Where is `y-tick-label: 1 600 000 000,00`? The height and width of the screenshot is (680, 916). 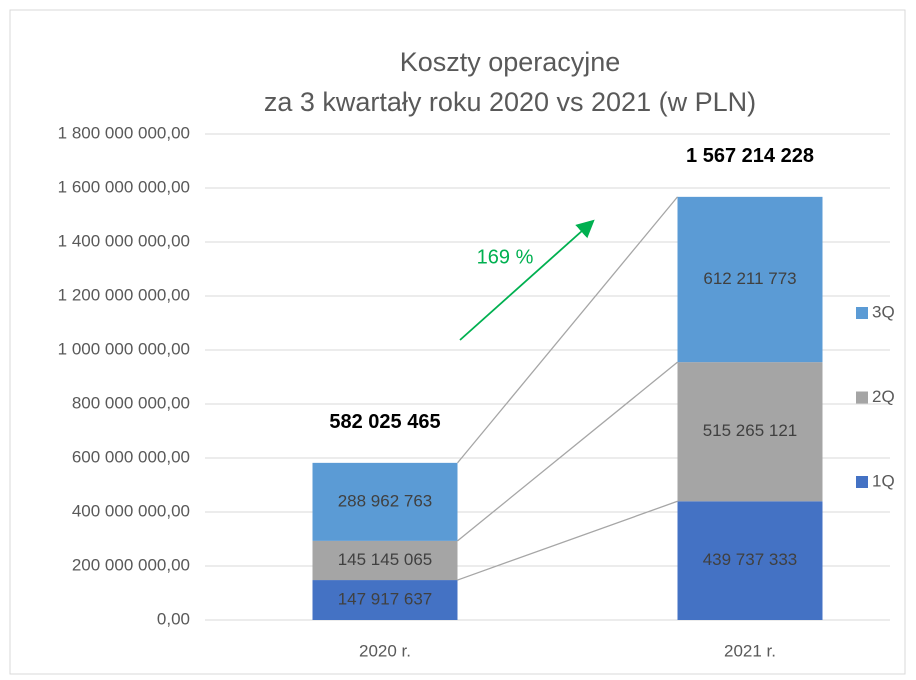
y-tick-label: 1 600 000 000,00 is located at coordinates (124, 186).